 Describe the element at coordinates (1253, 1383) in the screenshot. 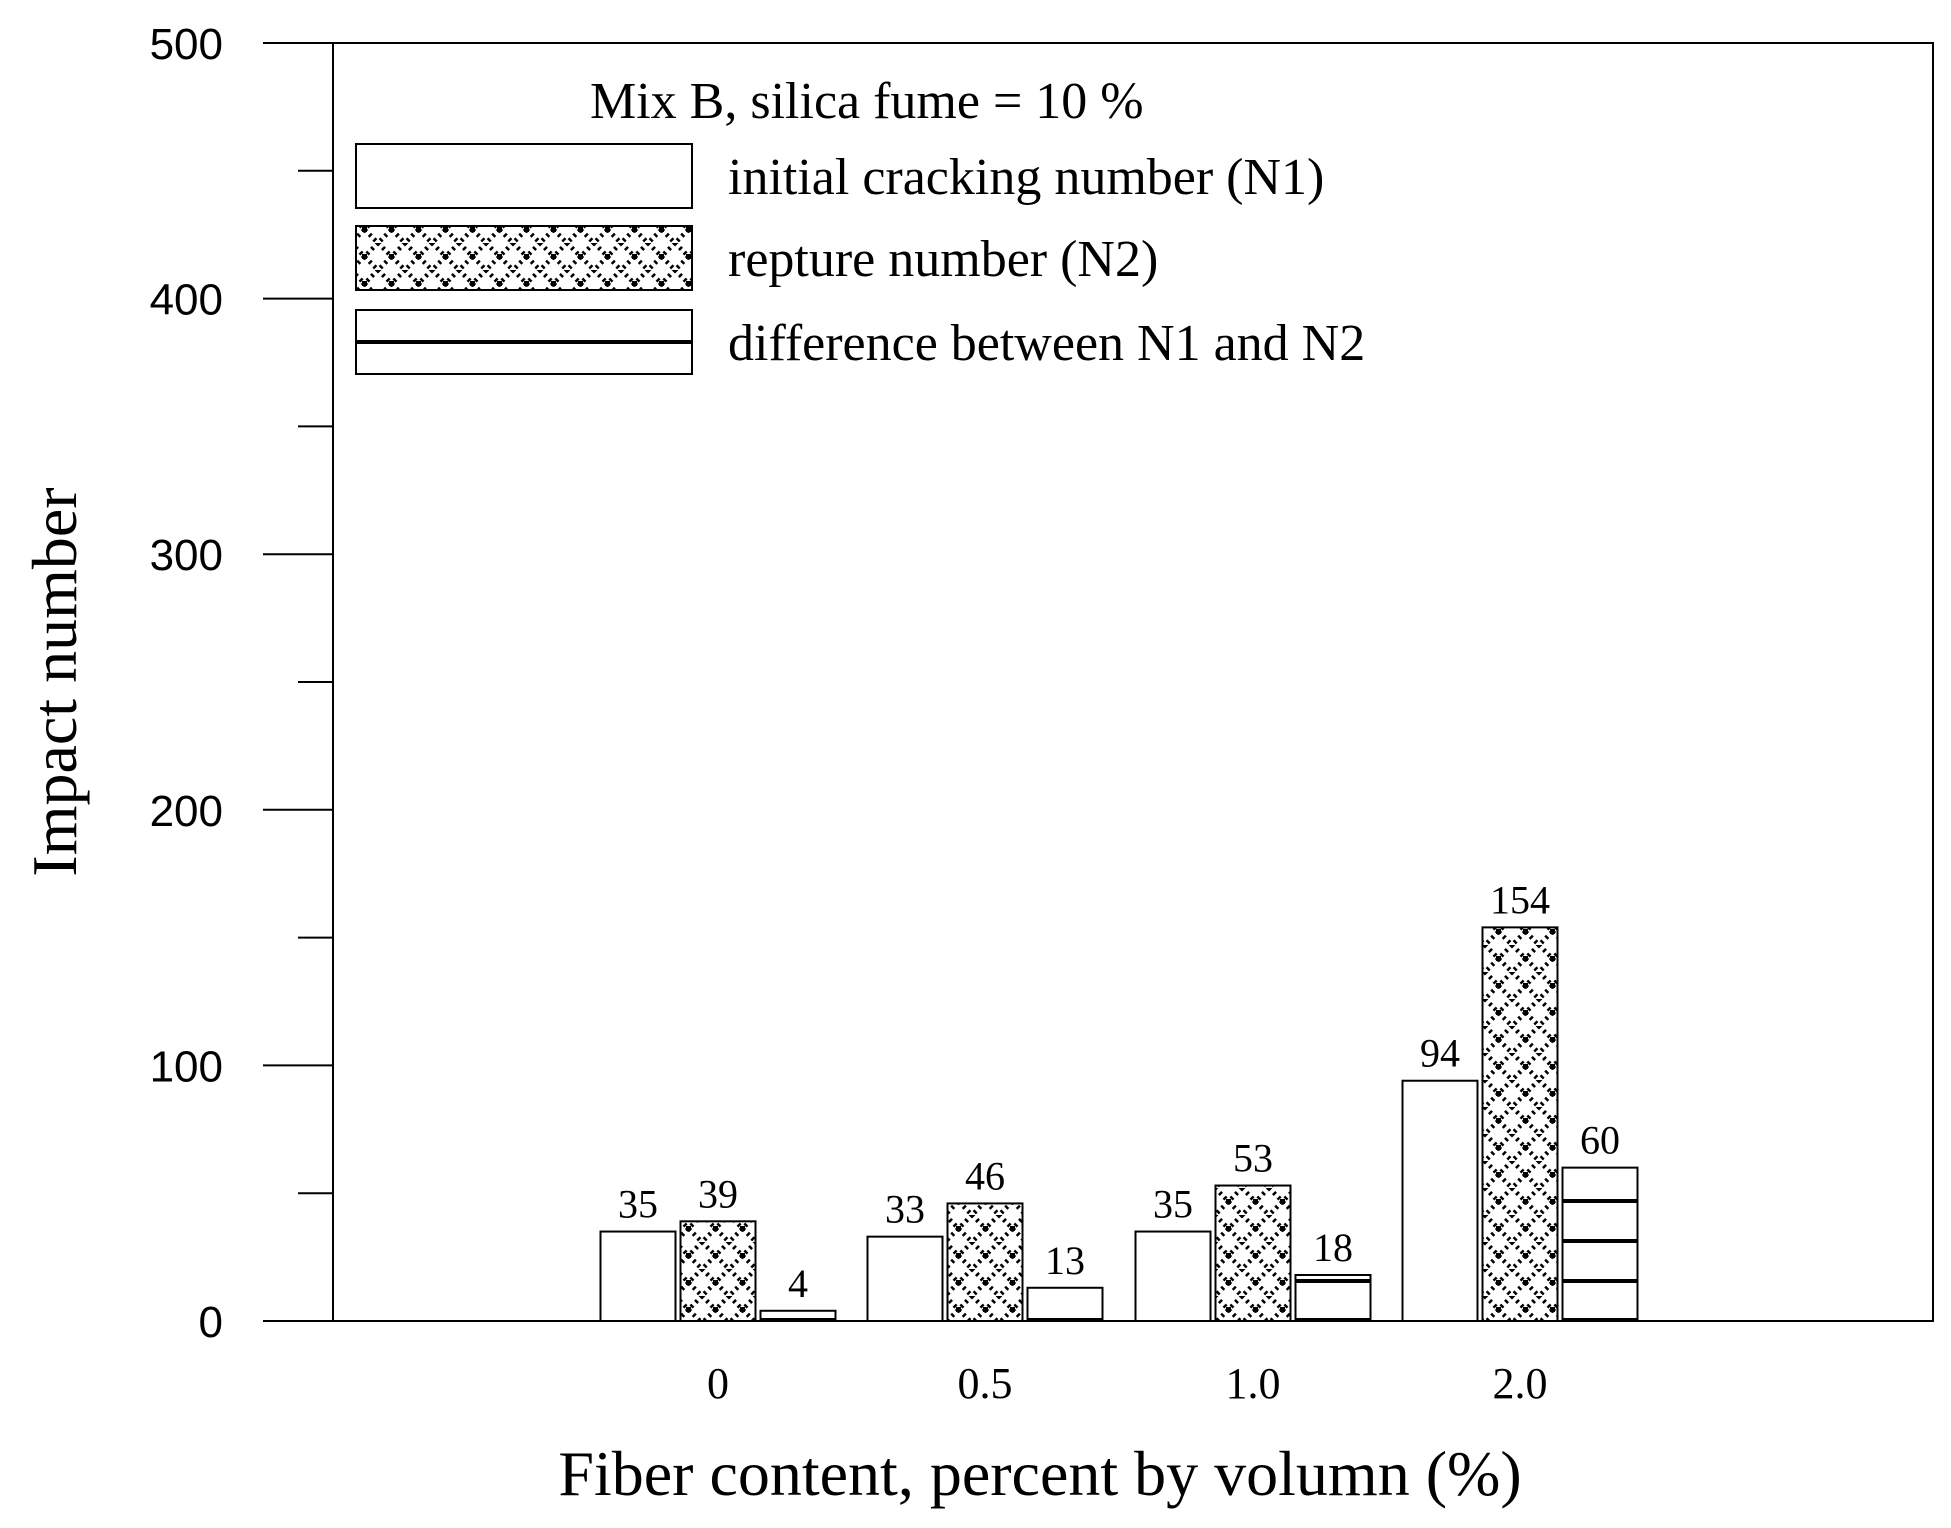

I see `x-tick-label: 1.0` at that location.